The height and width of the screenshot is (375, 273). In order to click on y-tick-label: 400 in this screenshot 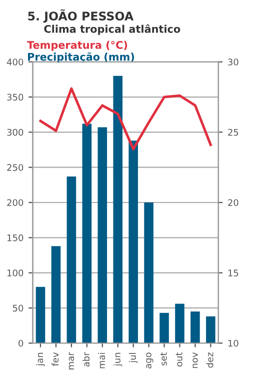, I will do `click(15, 62)`.